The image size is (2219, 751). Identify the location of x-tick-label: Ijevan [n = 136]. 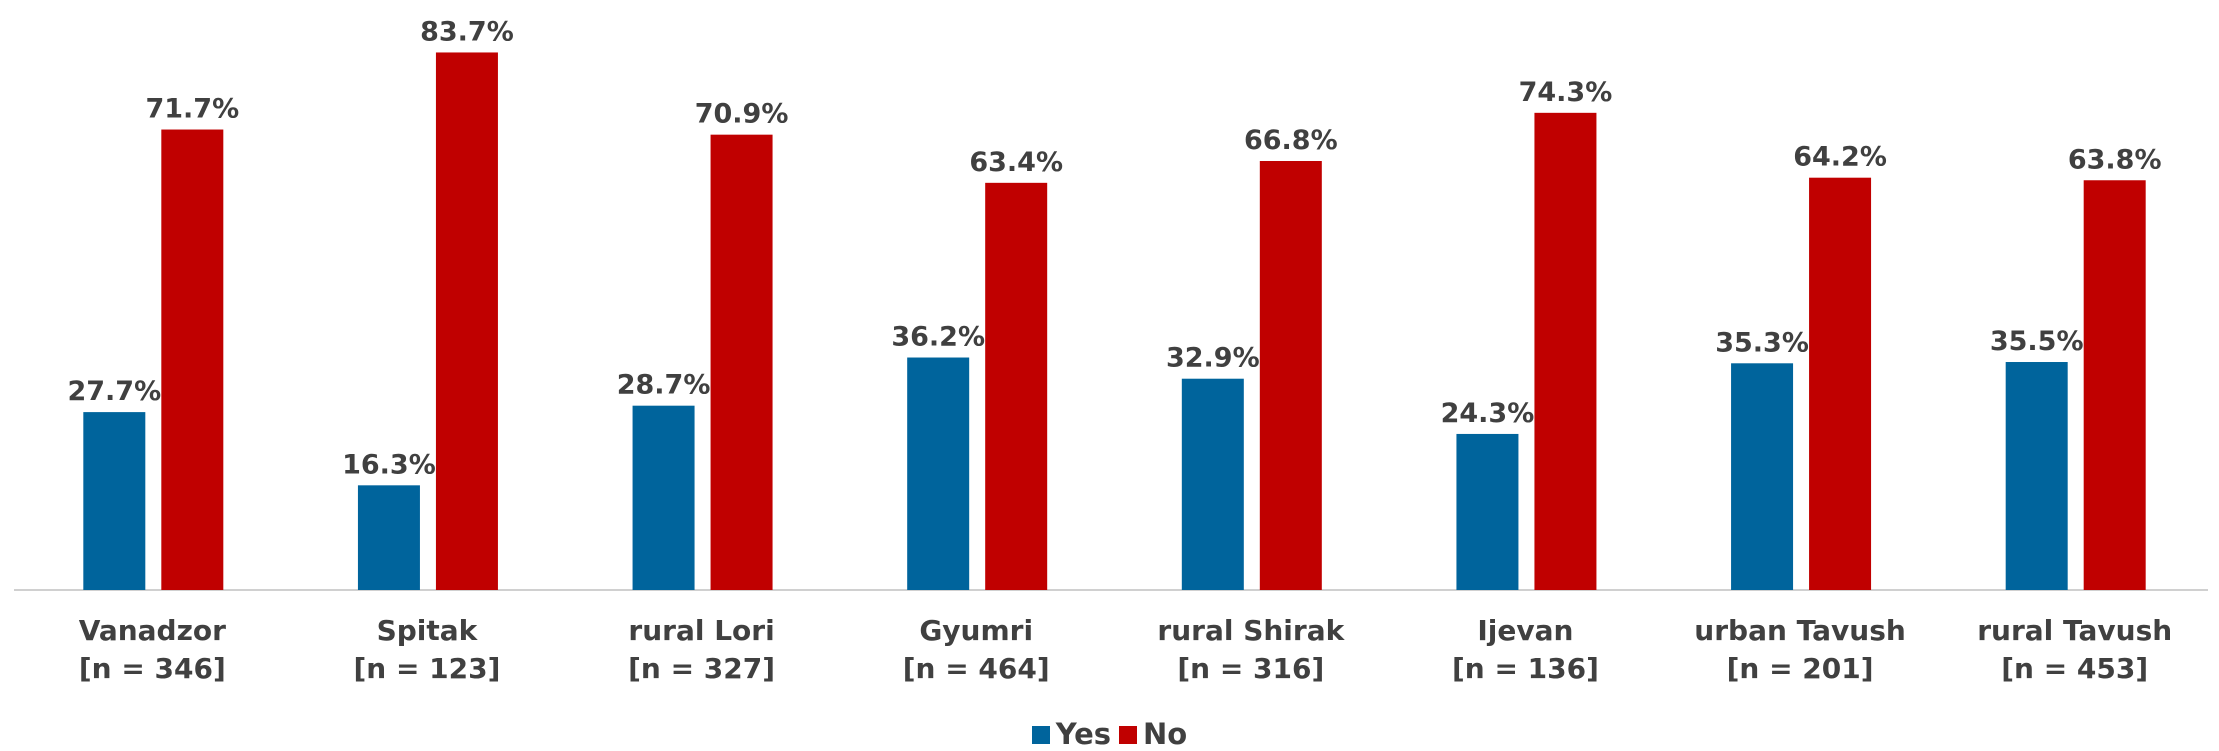
(1525, 649).